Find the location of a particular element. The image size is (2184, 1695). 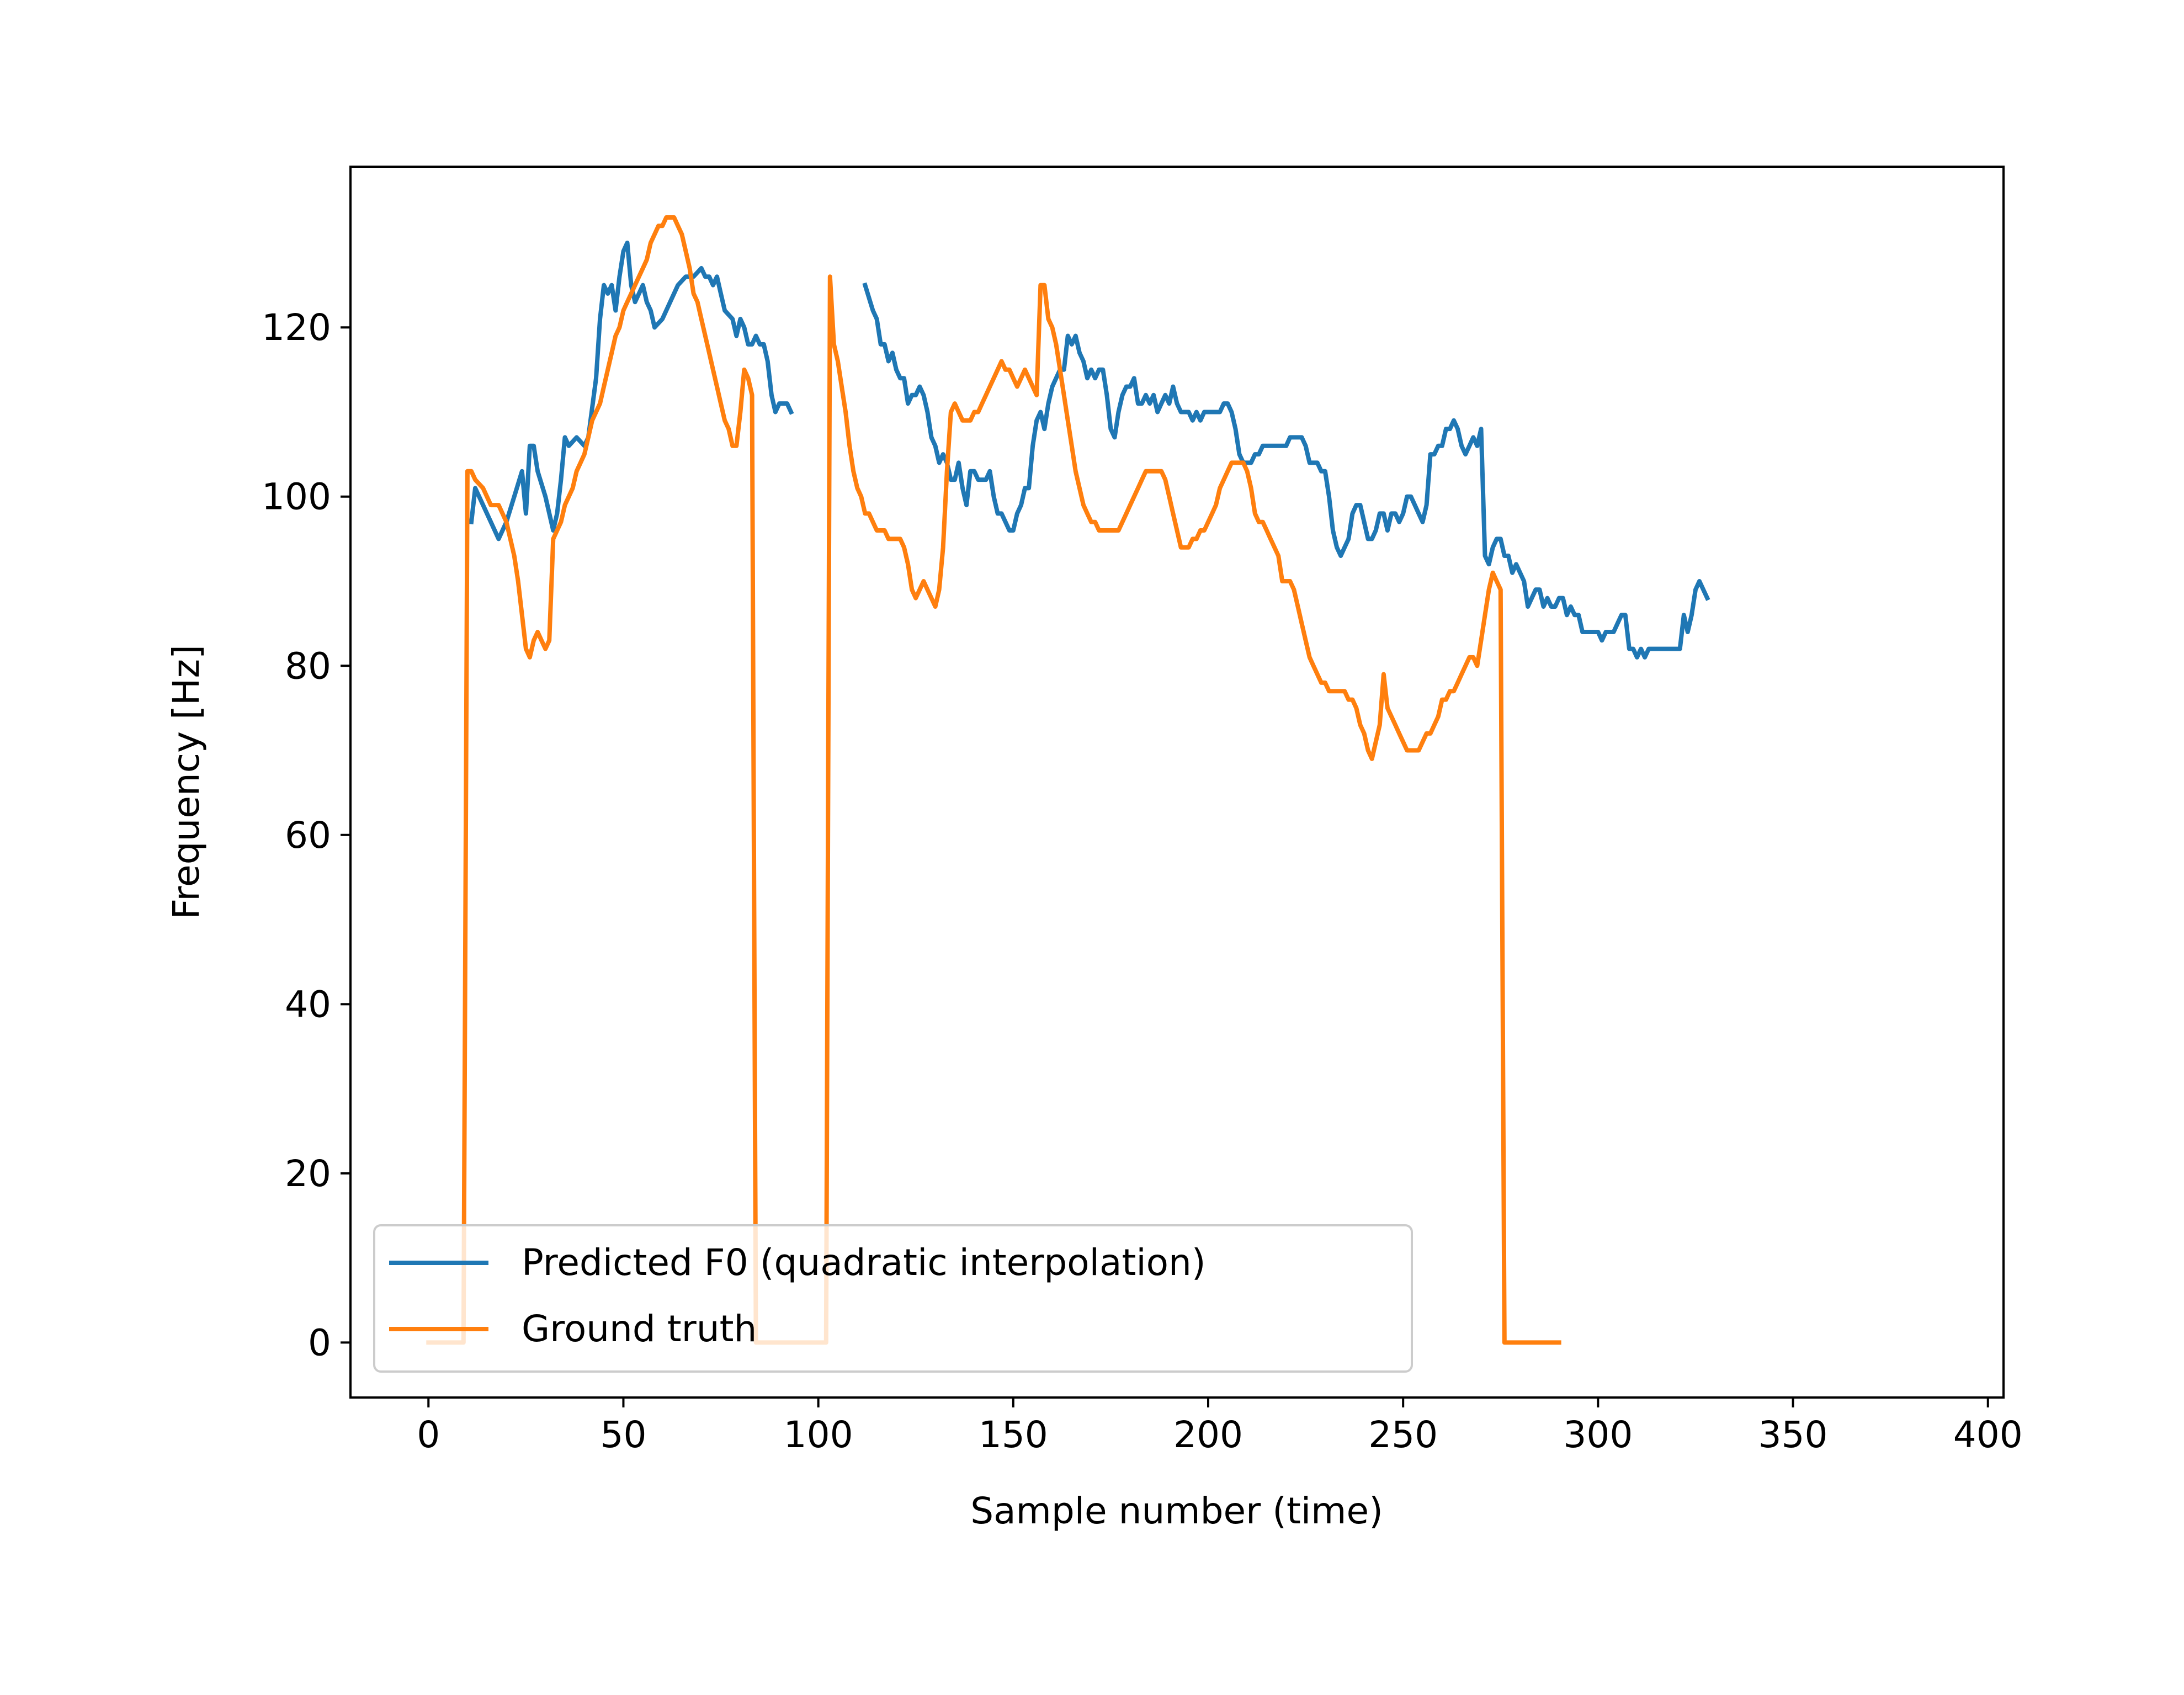

legend-label-predicted: Predicted F0 (quadratic interpolation) is located at coordinates (864, 1262).